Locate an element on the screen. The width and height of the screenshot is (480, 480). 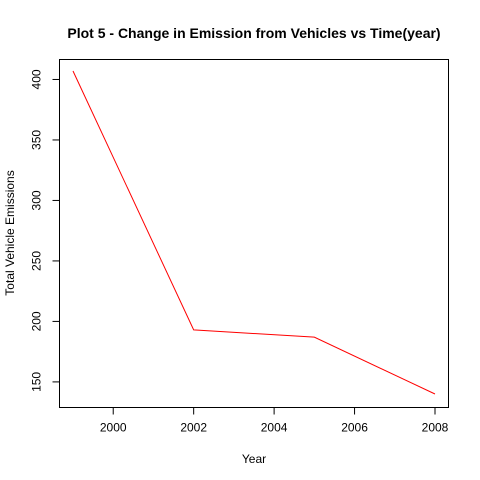
x-axis-label: Year is located at coordinates (254, 459).